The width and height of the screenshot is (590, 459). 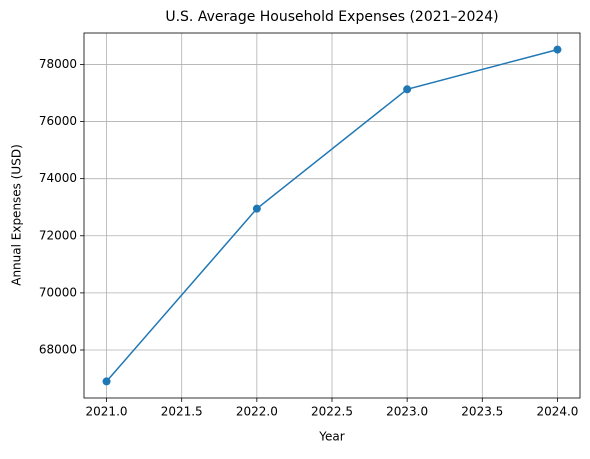 I want to click on y-tick-label: 68000, so click(x=58, y=349).